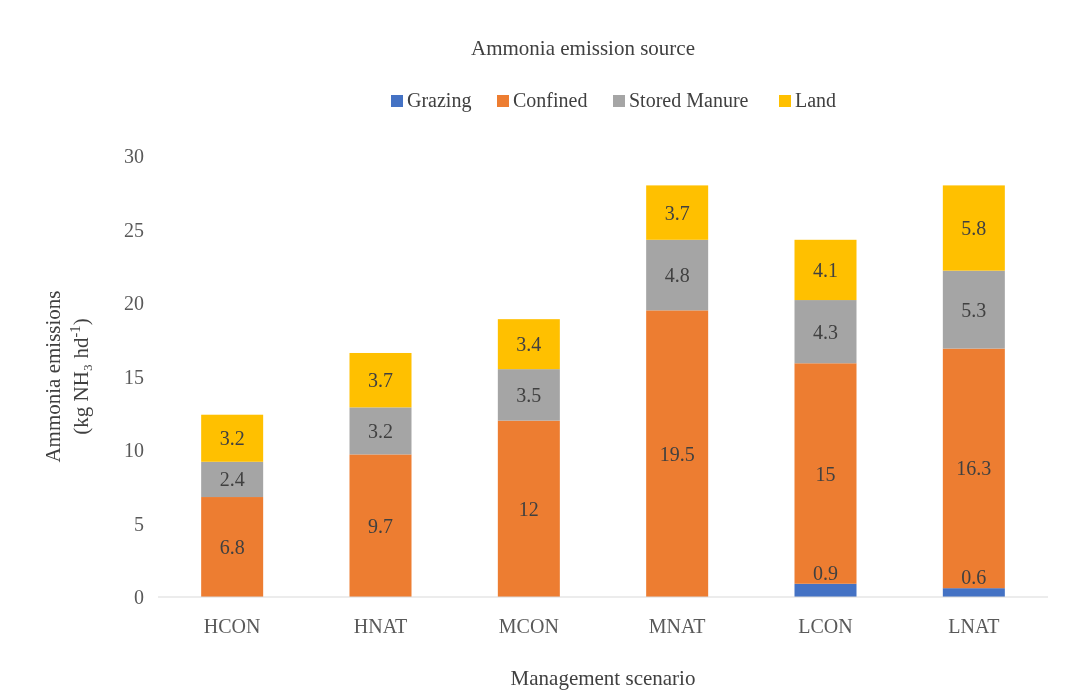  What do you see at coordinates (550, 100) in the screenshot?
I see `legend-label: Confined` at bounding box center [550, 100].